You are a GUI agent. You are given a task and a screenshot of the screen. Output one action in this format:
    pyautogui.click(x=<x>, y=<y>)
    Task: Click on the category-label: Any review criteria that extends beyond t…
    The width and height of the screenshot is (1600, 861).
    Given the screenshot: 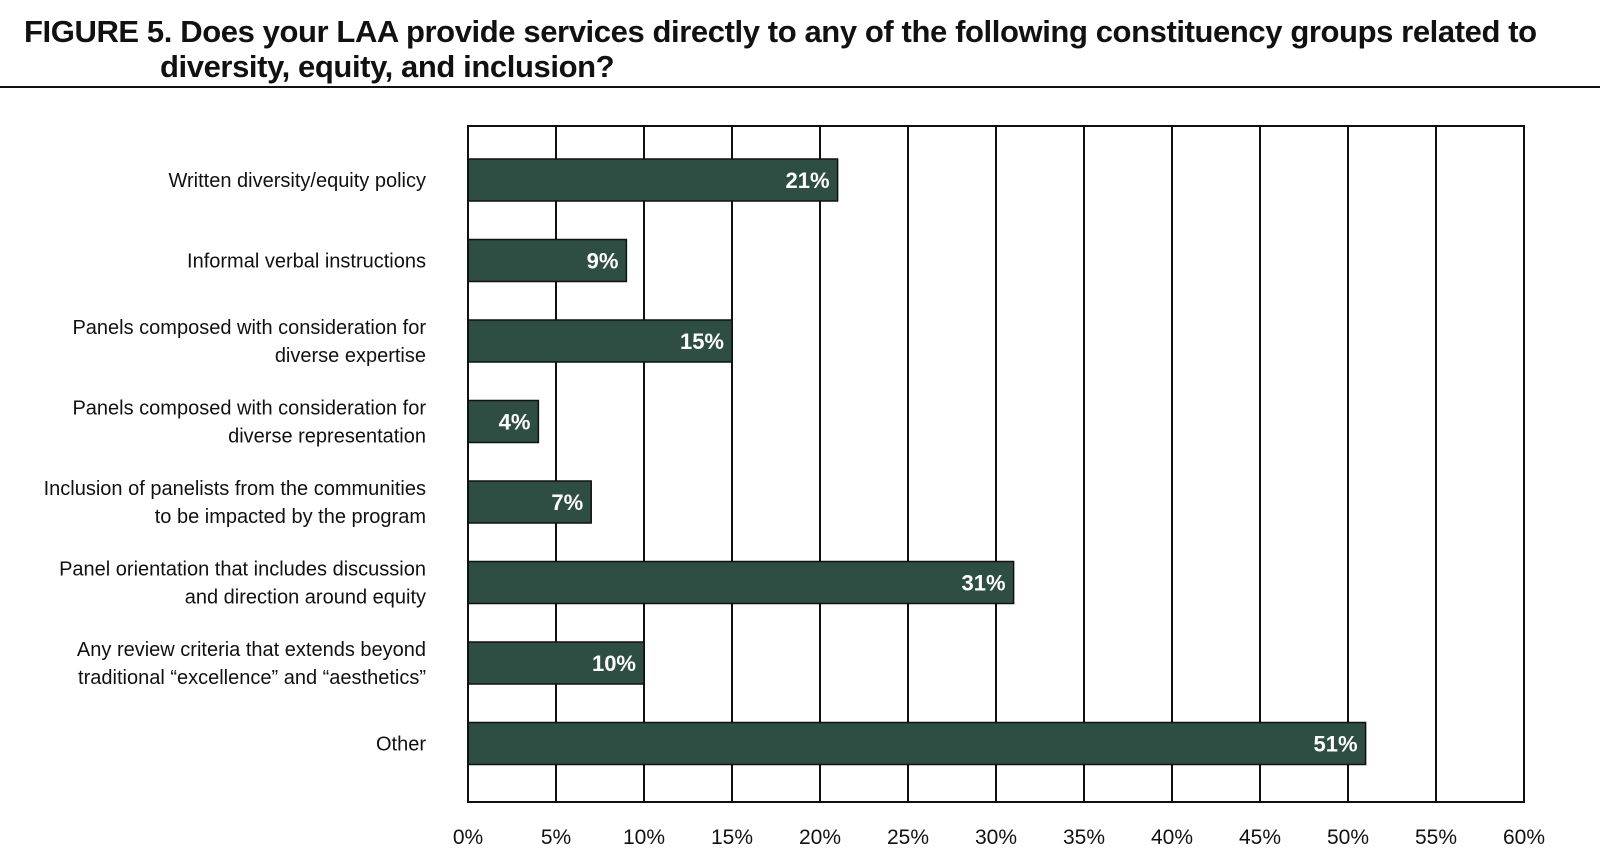 What is the action you would take?
    pyautogui.click(x=251, y=664)
    